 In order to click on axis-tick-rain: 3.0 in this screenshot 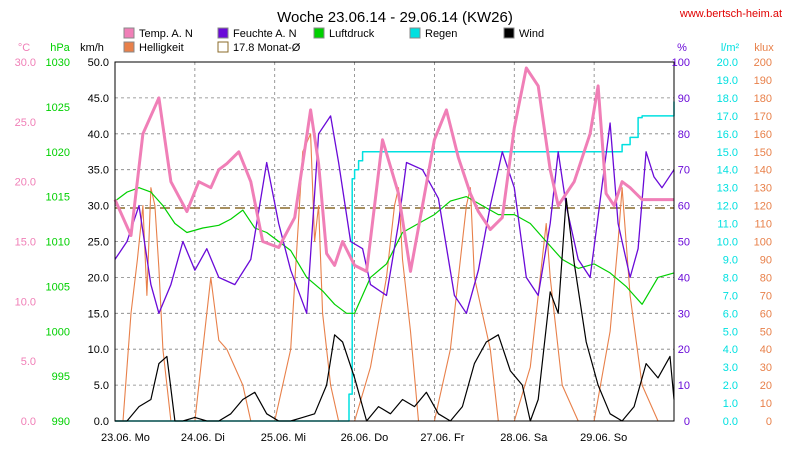, I will do `click(730, 368)`.